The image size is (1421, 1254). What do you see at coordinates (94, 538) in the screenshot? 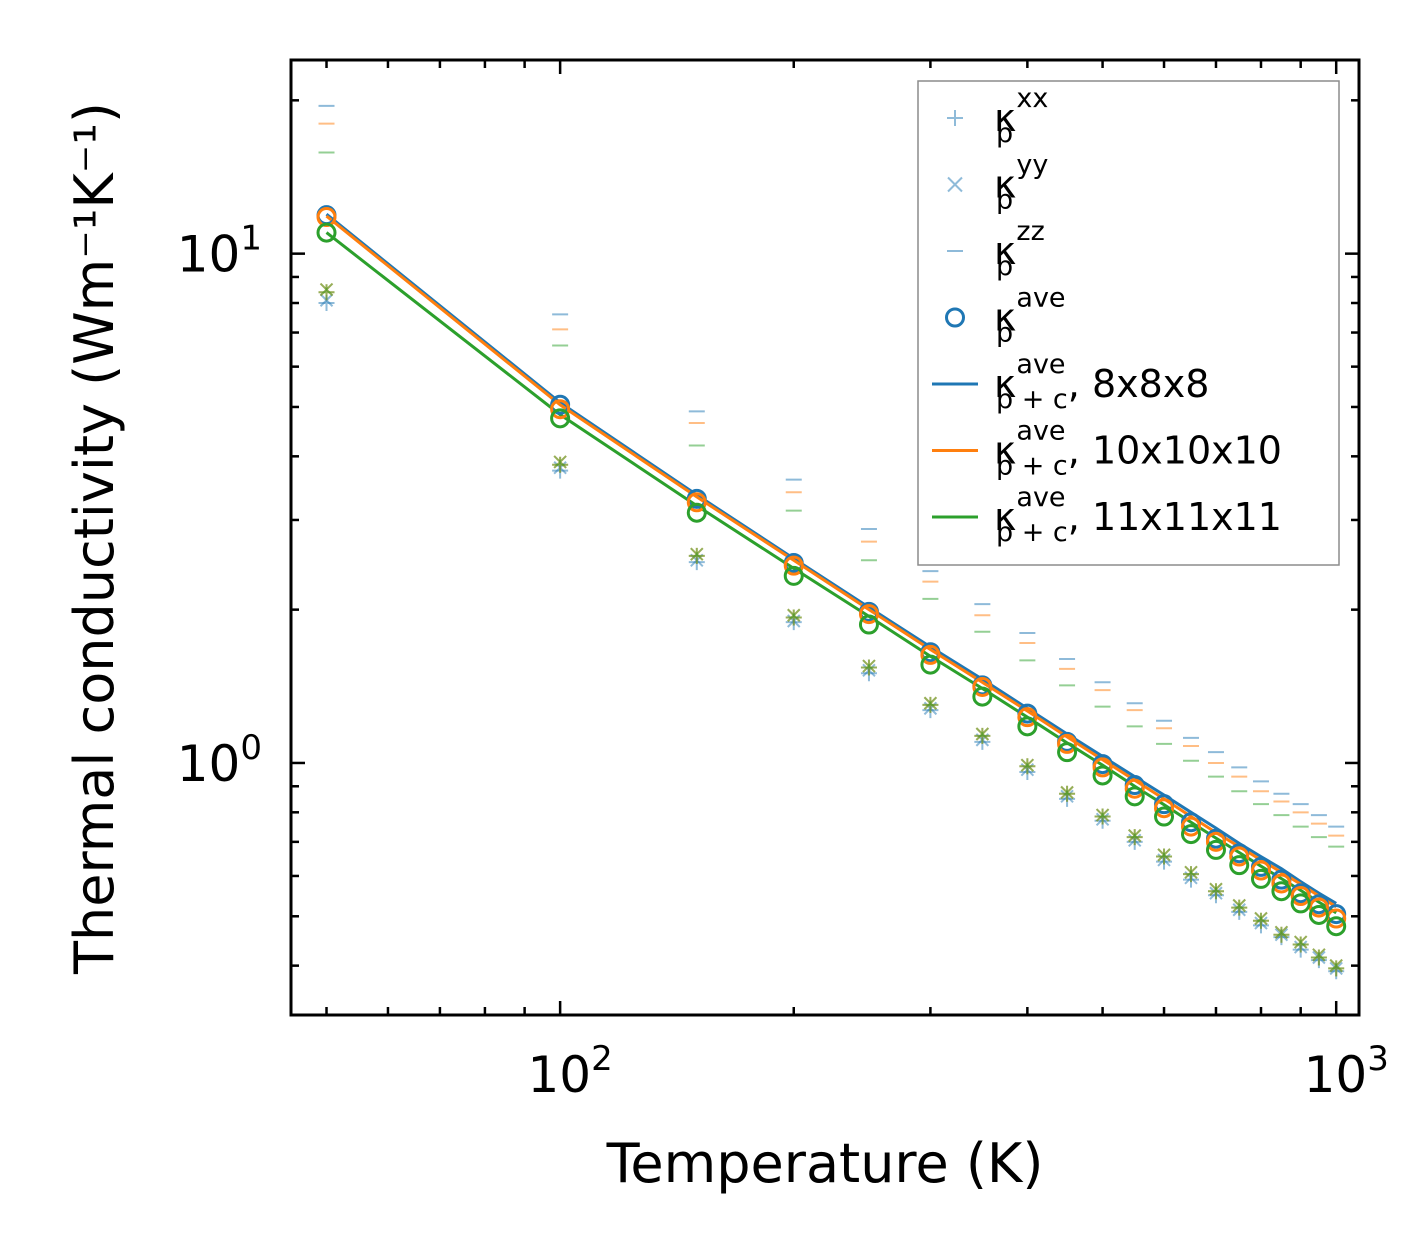
I see `y-axis-label: Thermal conductivity (Wm⁻¹K⁻¹)` at bounding box center [94, 538].